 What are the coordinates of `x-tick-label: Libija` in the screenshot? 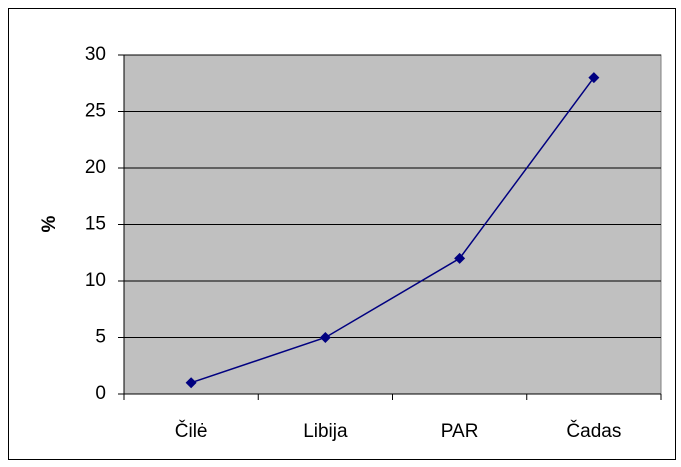 It's located at (325, 431).